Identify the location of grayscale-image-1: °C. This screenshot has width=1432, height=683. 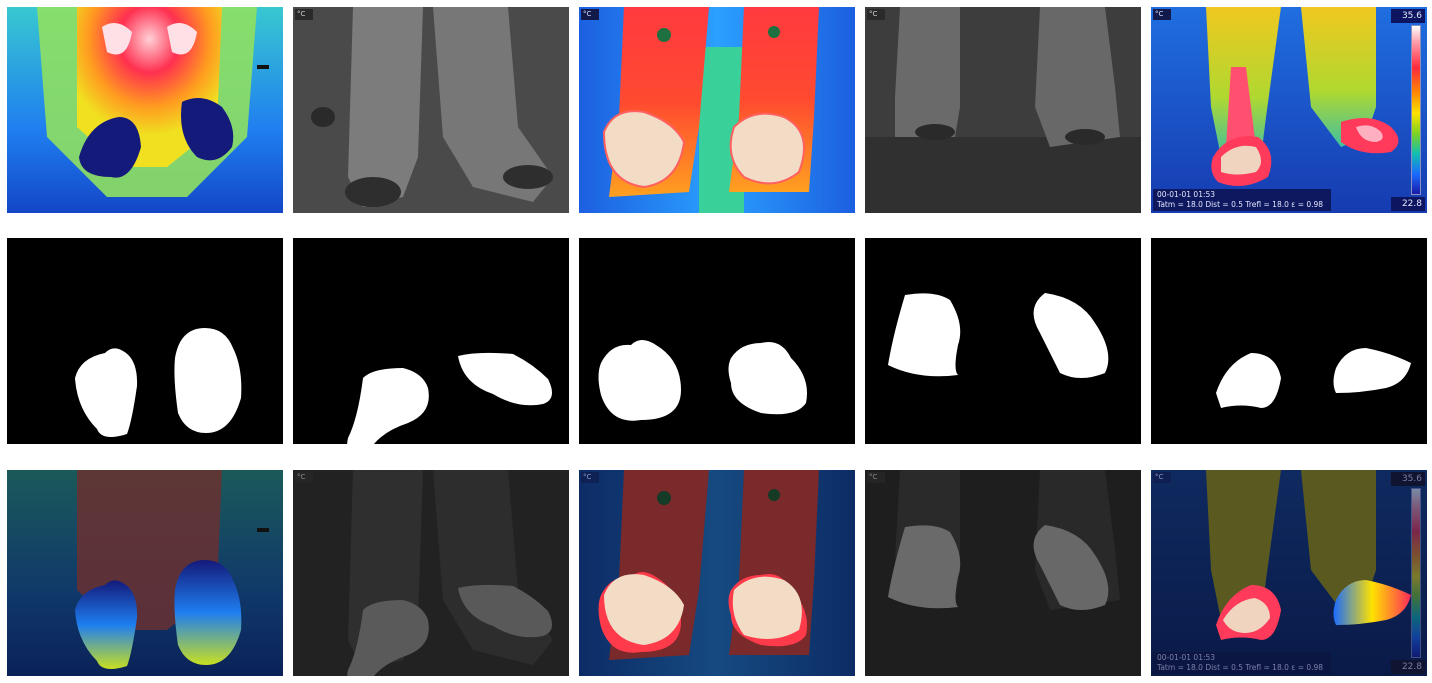
(431, 110).